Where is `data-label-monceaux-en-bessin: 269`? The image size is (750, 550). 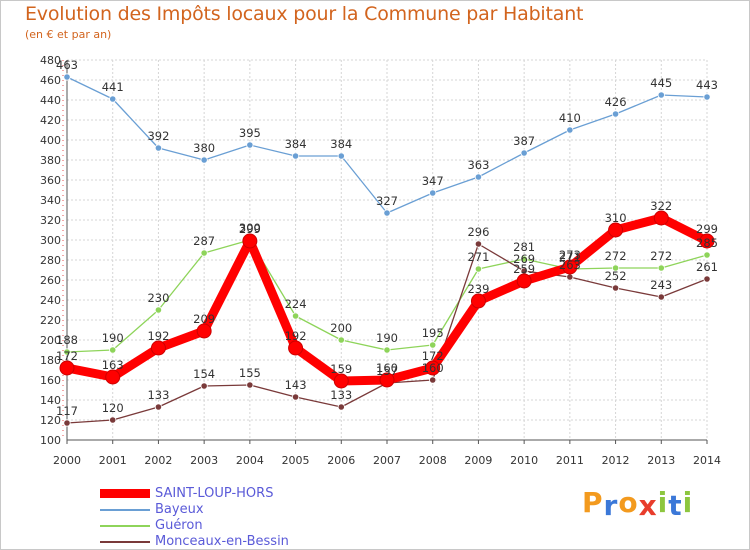 data-label-monceaux-en-bessin: 269 is located at coordinates (524, 259).